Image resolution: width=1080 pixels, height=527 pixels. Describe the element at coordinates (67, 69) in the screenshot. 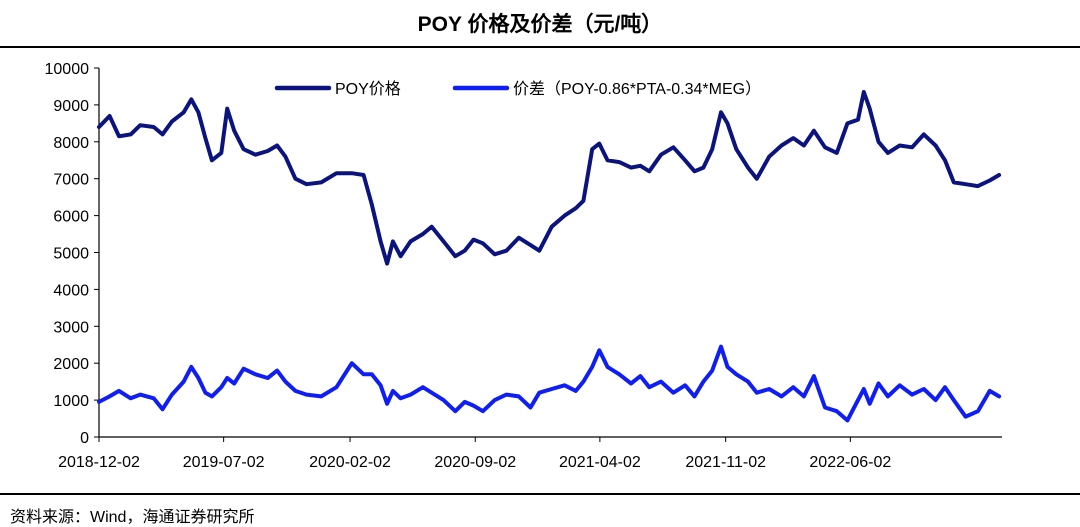

I see `y-tick-label: 10000` at that location.